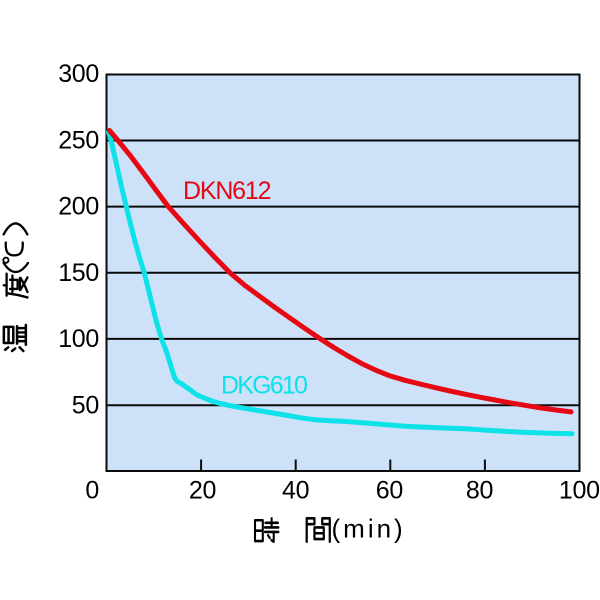 The height and width of the screenshot is (600, 600). I want to click on svg-text: 300, so click(78, 74).